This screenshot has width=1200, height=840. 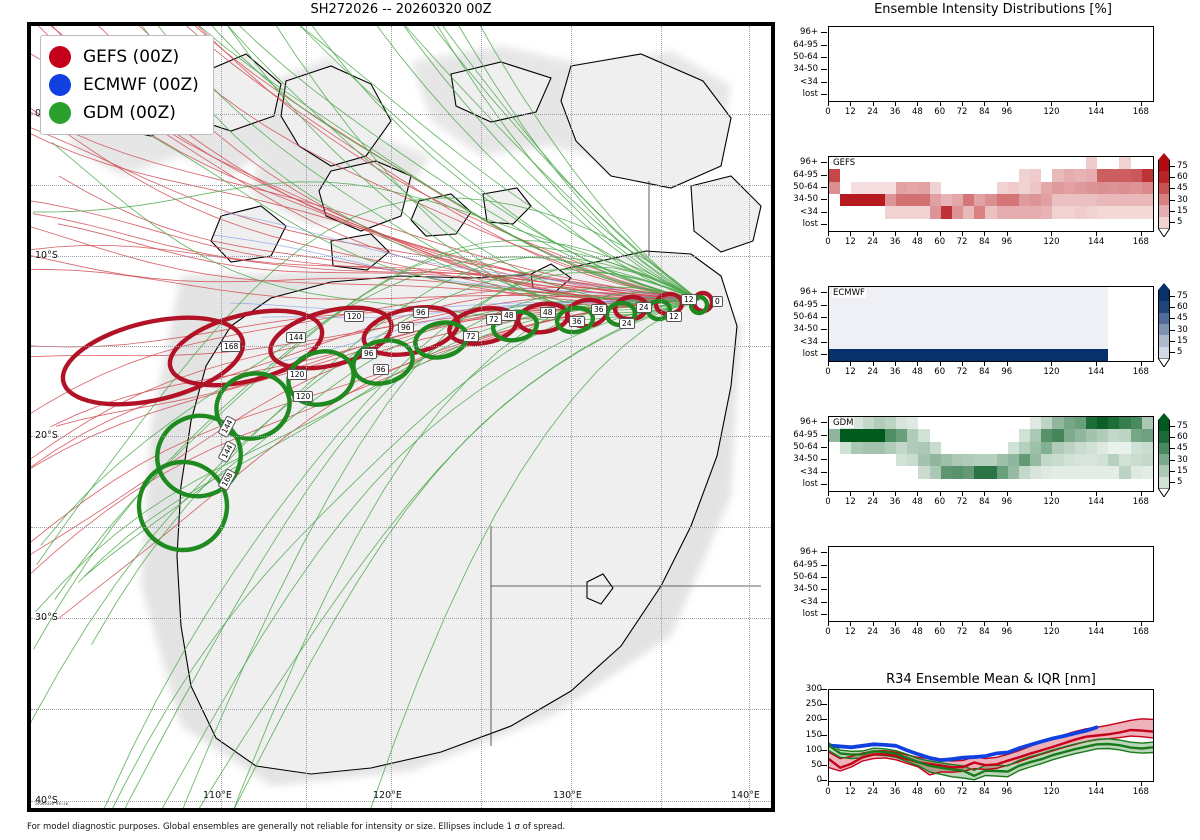 I want to click on intensity-x-label: 48, so click(x=917, y=502).